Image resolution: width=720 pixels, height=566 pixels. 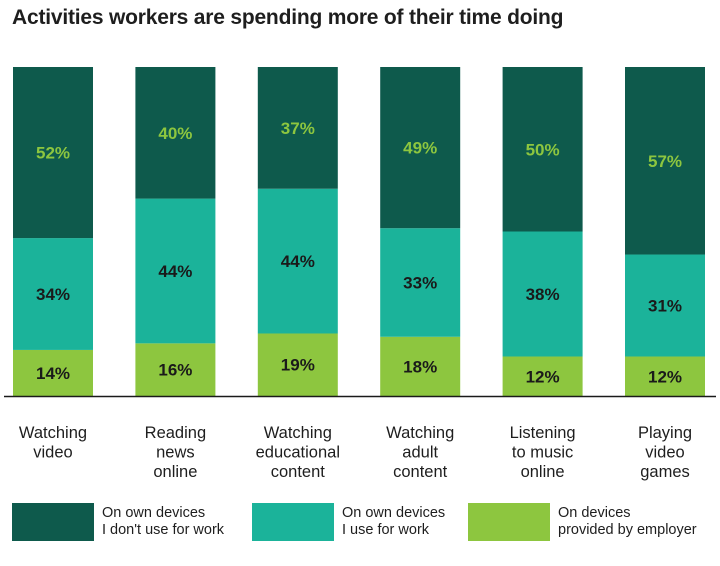 I want to click on category-label-watching-adult-content: content, so click(x=420, y=472).